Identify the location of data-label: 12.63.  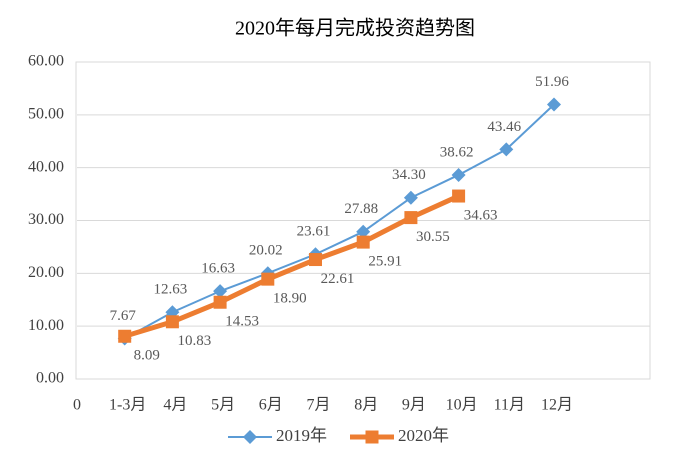
(171, 290).